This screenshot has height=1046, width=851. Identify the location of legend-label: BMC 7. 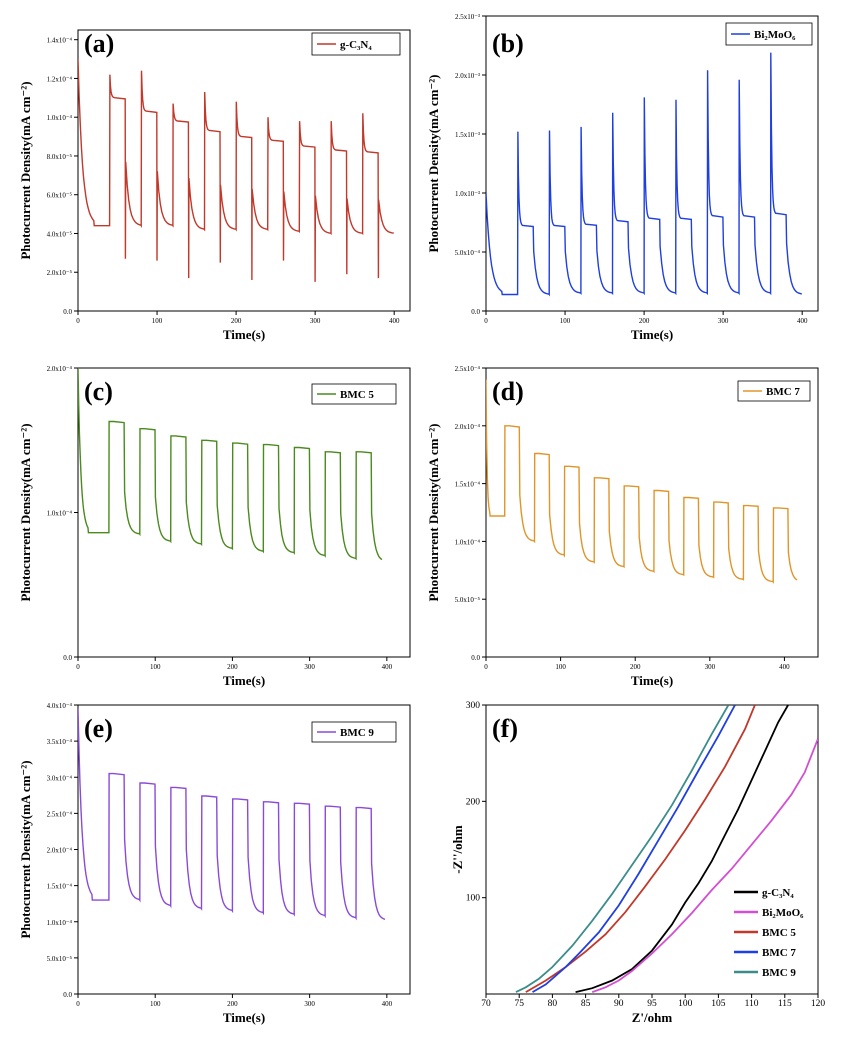
(779, 953).